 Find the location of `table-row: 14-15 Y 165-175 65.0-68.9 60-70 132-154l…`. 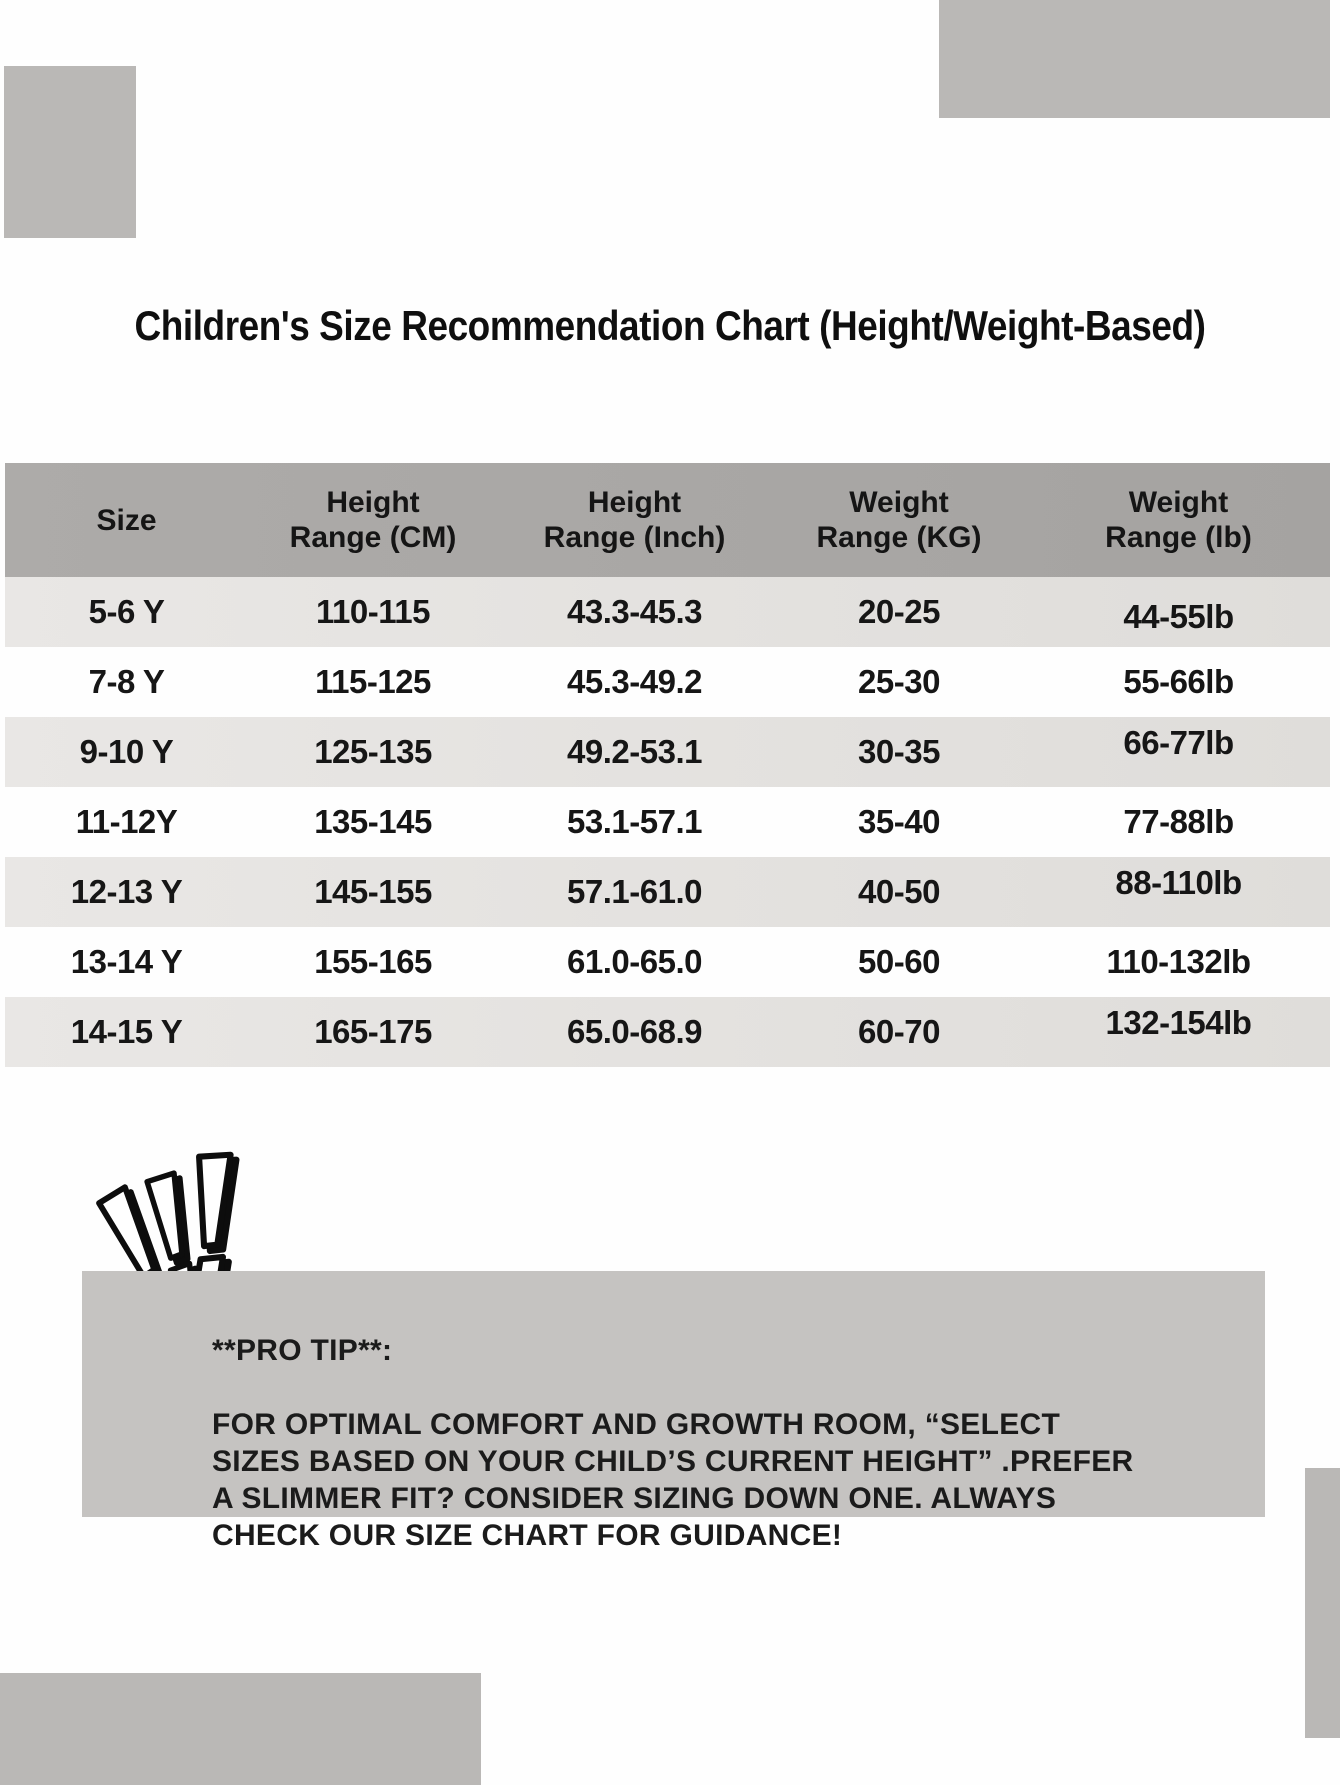

table-row: 14-15 Y 165-175 65.0-68.9 60-70 132-154l… is located at coordinates (667, 1032).